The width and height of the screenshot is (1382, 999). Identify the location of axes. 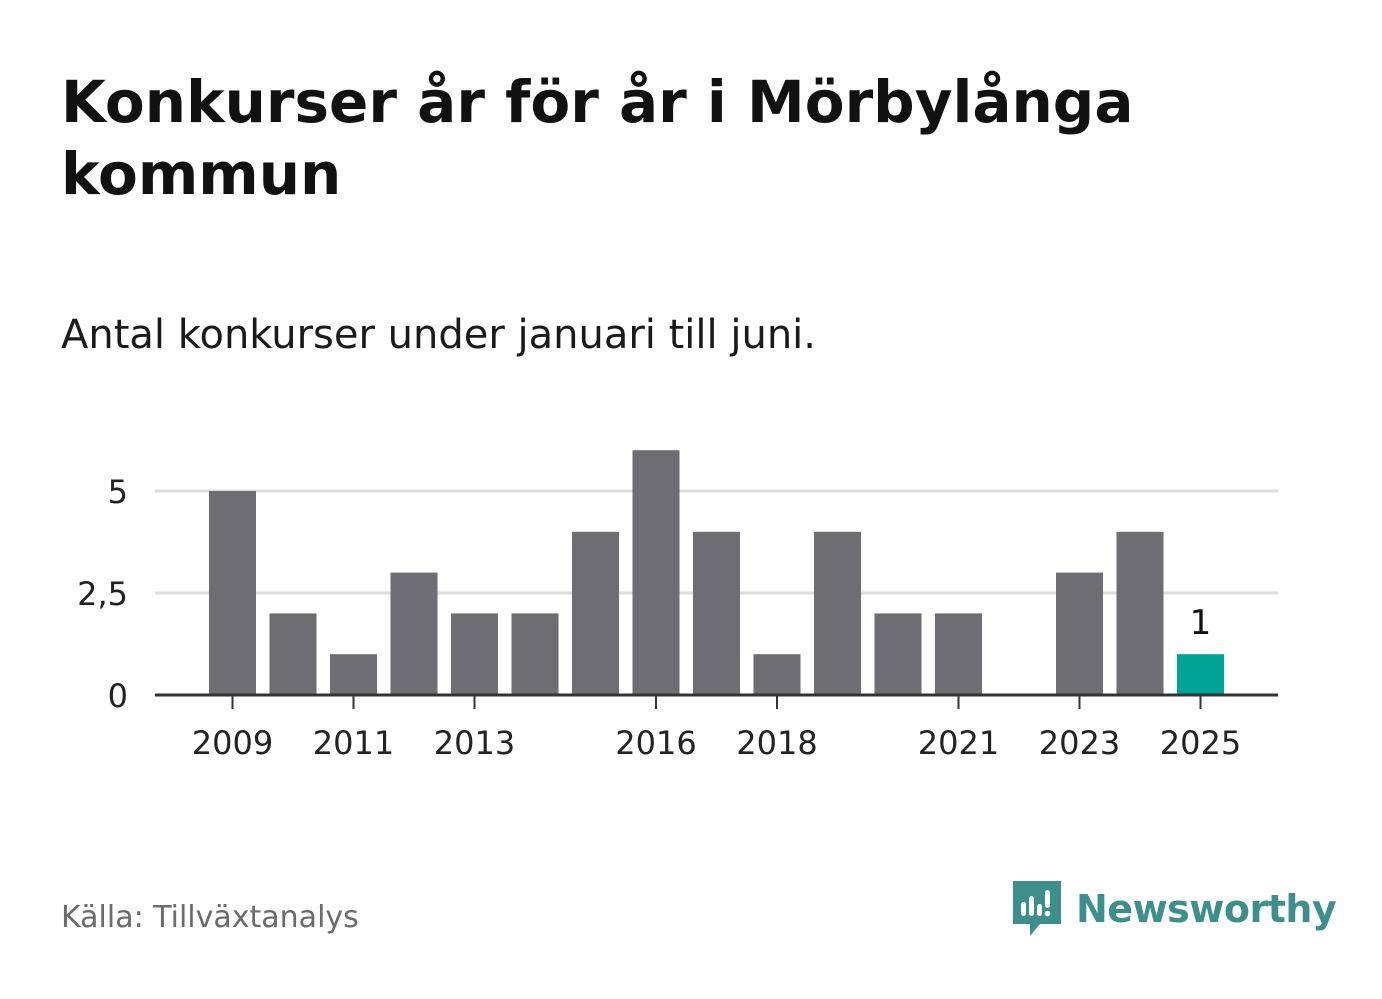
(716, 701).